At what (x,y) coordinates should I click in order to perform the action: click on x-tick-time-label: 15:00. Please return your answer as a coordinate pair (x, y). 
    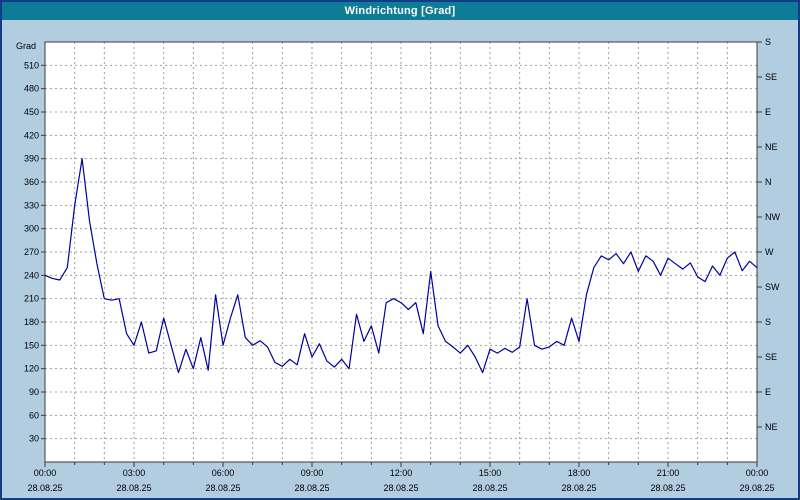
    Looking at the image, I should click on (490, 473).